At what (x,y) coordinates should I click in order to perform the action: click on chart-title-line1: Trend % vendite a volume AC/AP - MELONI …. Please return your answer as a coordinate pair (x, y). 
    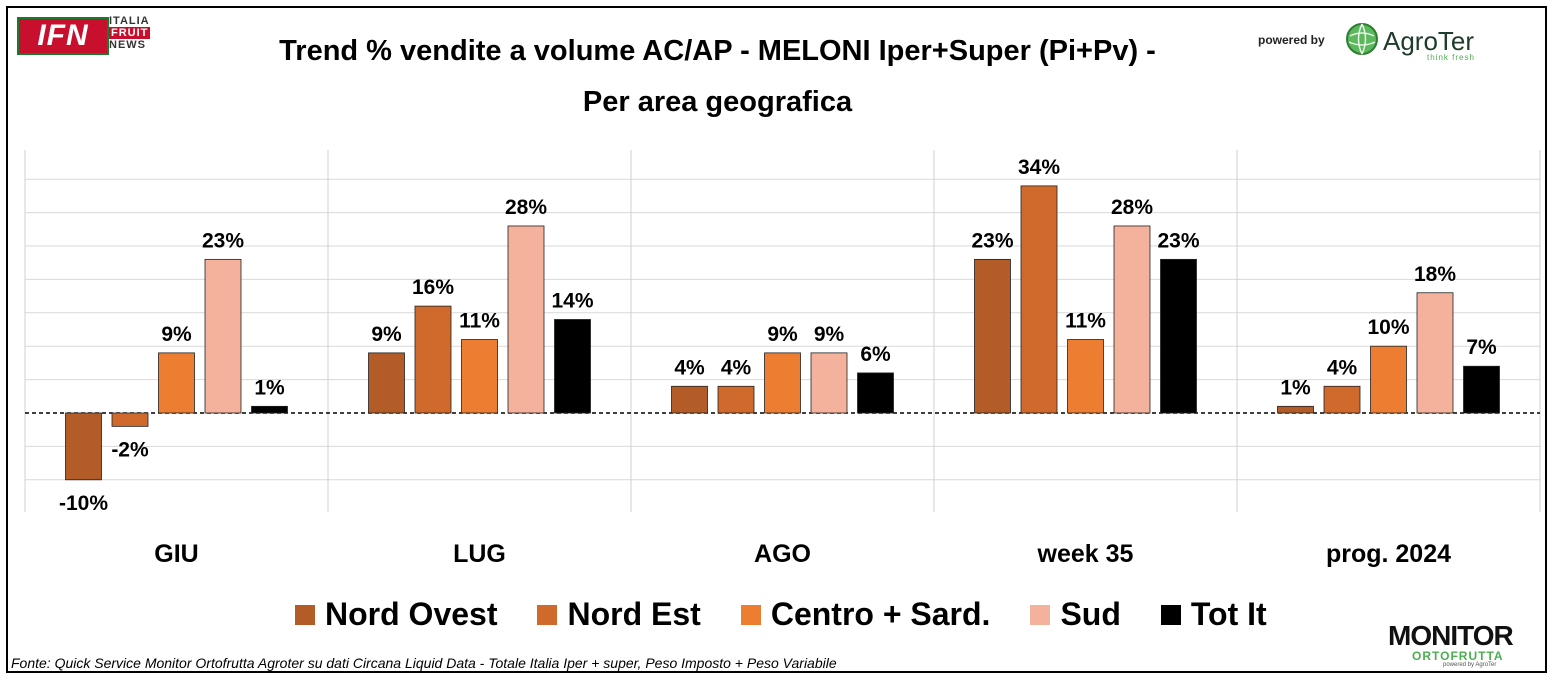
    Looking at the image, I should click on (717, 51).